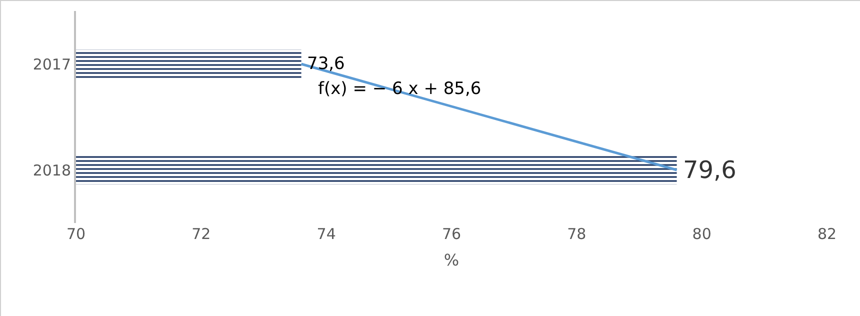 The height and width of the screenshot is (316, 860). What do you see at coordinates (452, 260) in the screenshot?
I see `x-axis-title: %` at bounding box center [452, 260].